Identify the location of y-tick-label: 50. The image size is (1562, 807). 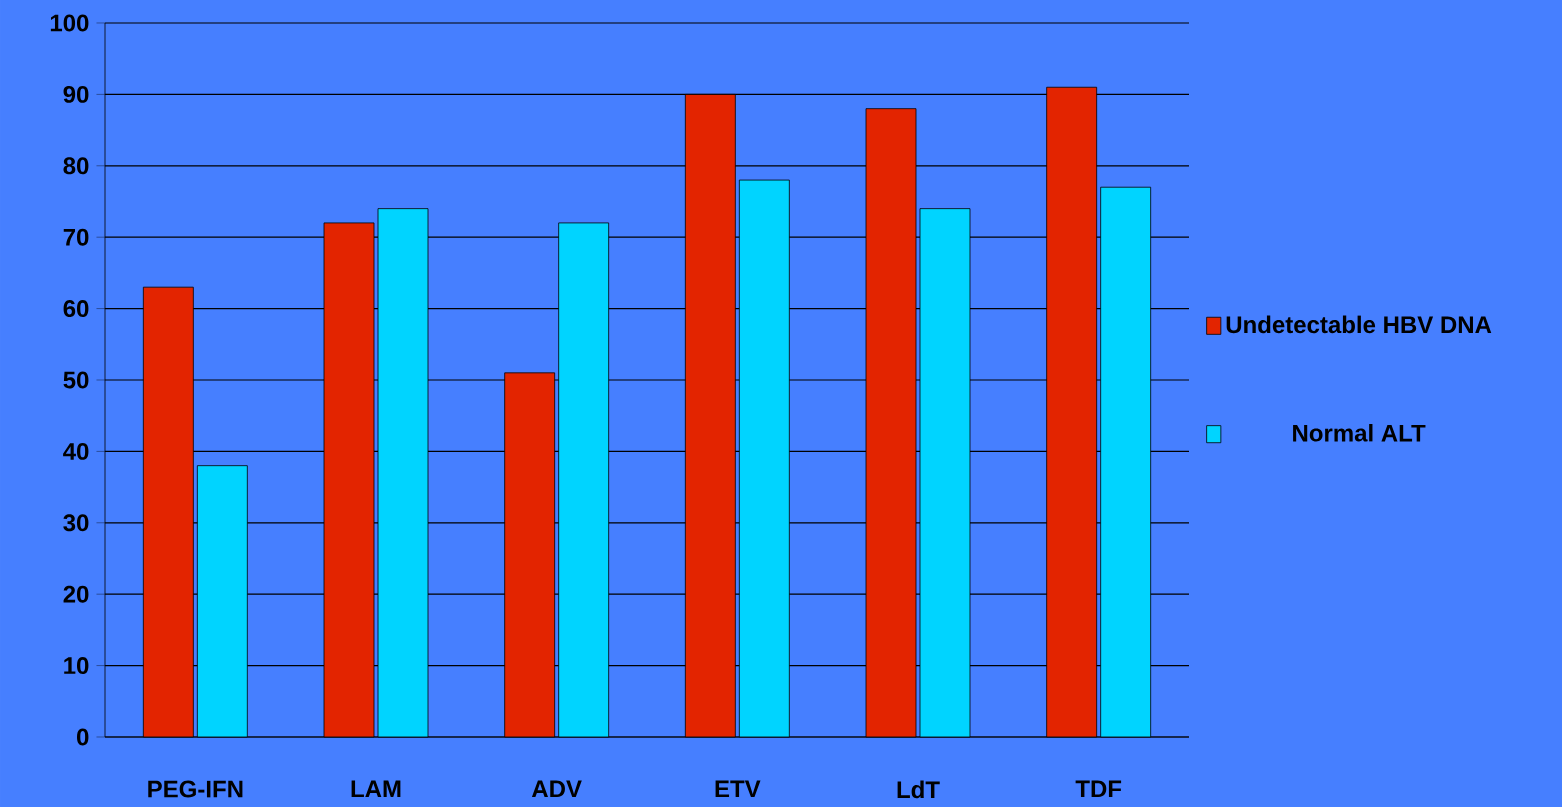
(76, 380).